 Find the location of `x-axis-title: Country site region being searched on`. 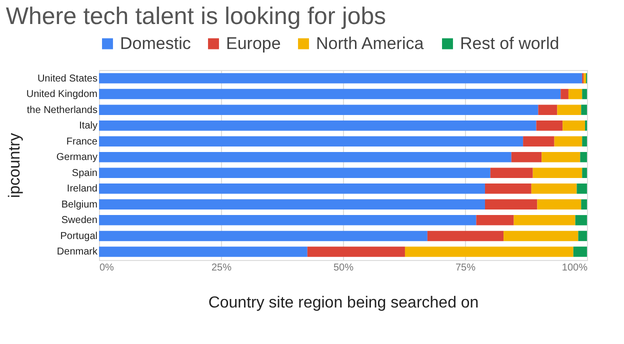

x-axis-title: Country site region being searched on is located at coordinates (343, 303).